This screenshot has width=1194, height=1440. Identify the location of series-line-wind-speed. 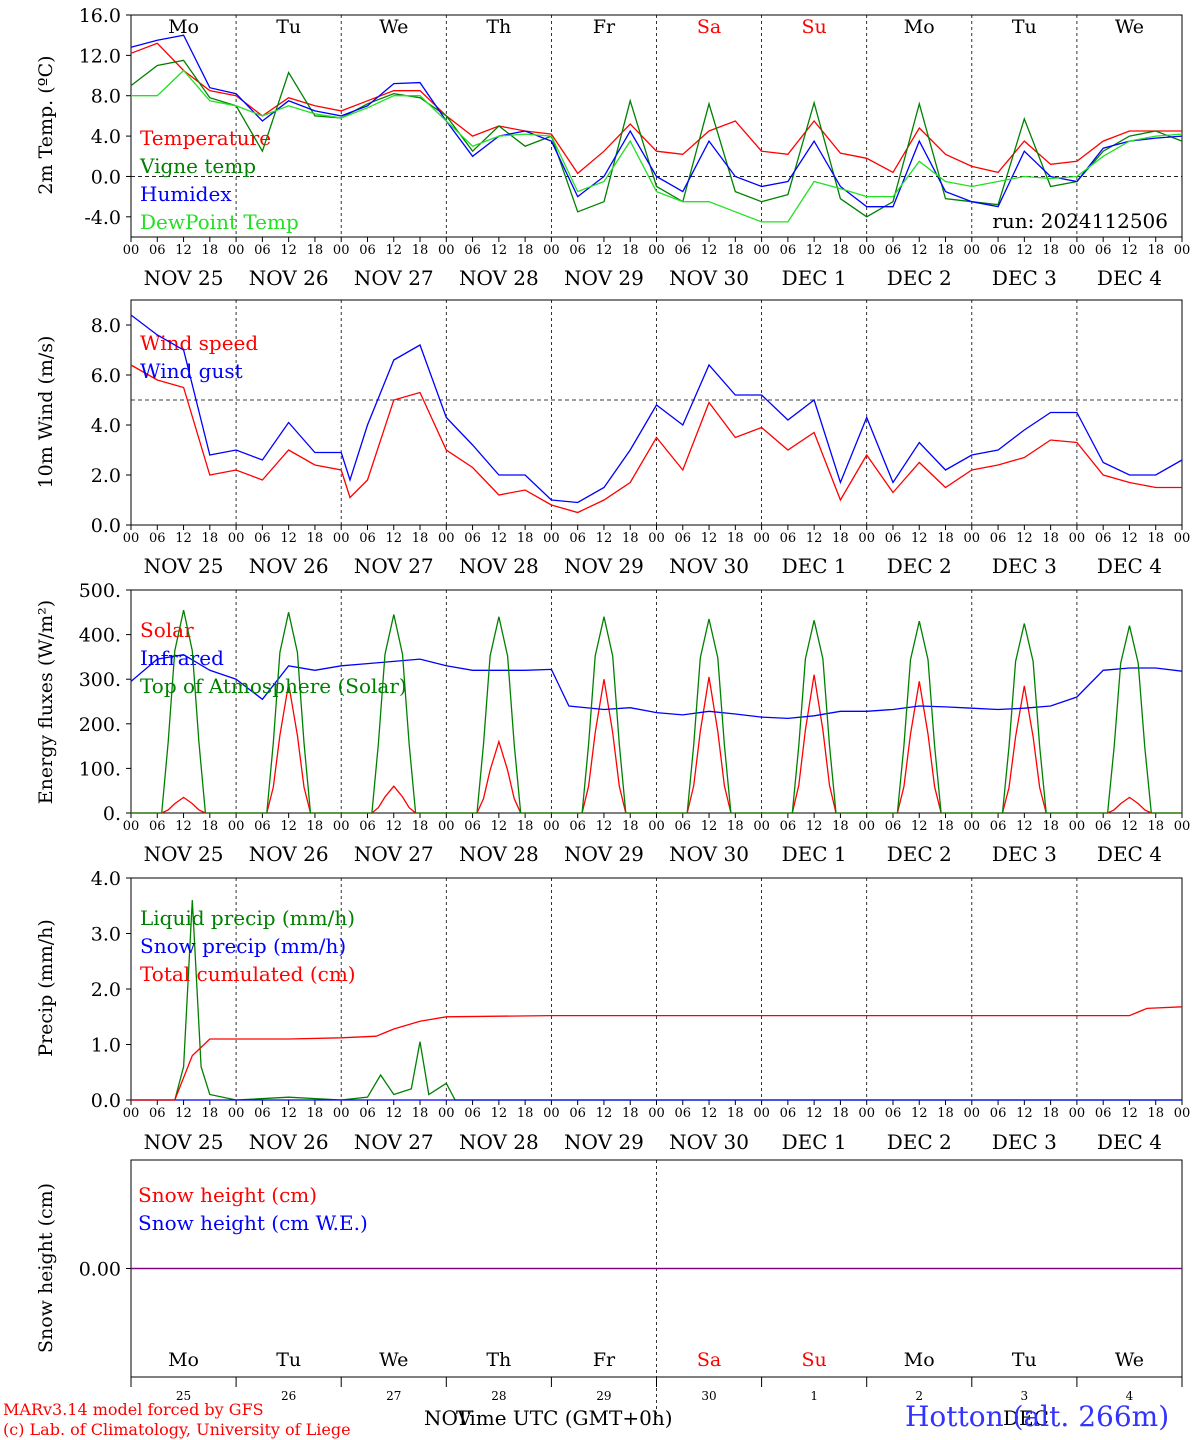
(656, 439).